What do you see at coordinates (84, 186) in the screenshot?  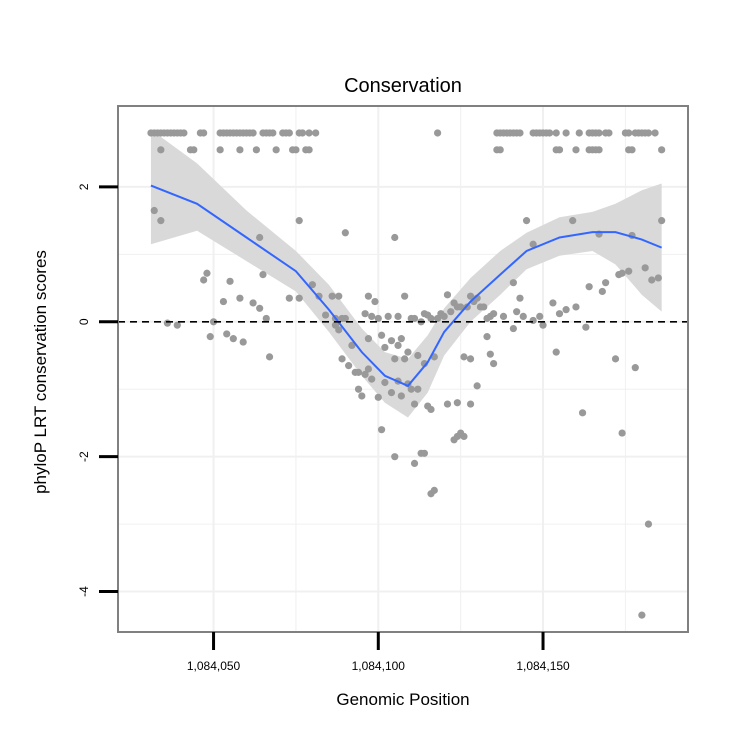 I see `y-tick-label: 2` at bounding box center [84, 186].